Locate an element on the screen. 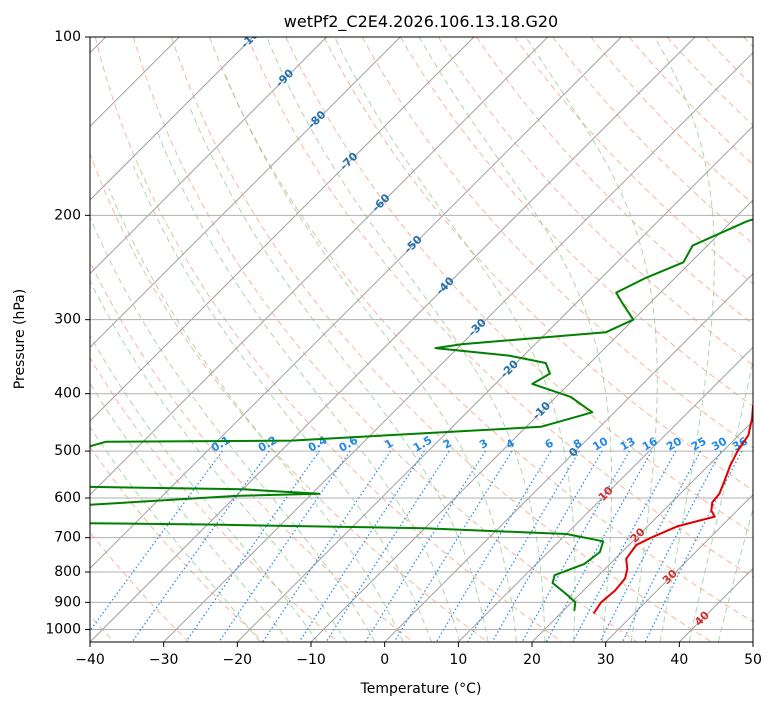 This screenshot has width=775, height=708. x-tick-label: −20 is located at coordinates (238, 660).